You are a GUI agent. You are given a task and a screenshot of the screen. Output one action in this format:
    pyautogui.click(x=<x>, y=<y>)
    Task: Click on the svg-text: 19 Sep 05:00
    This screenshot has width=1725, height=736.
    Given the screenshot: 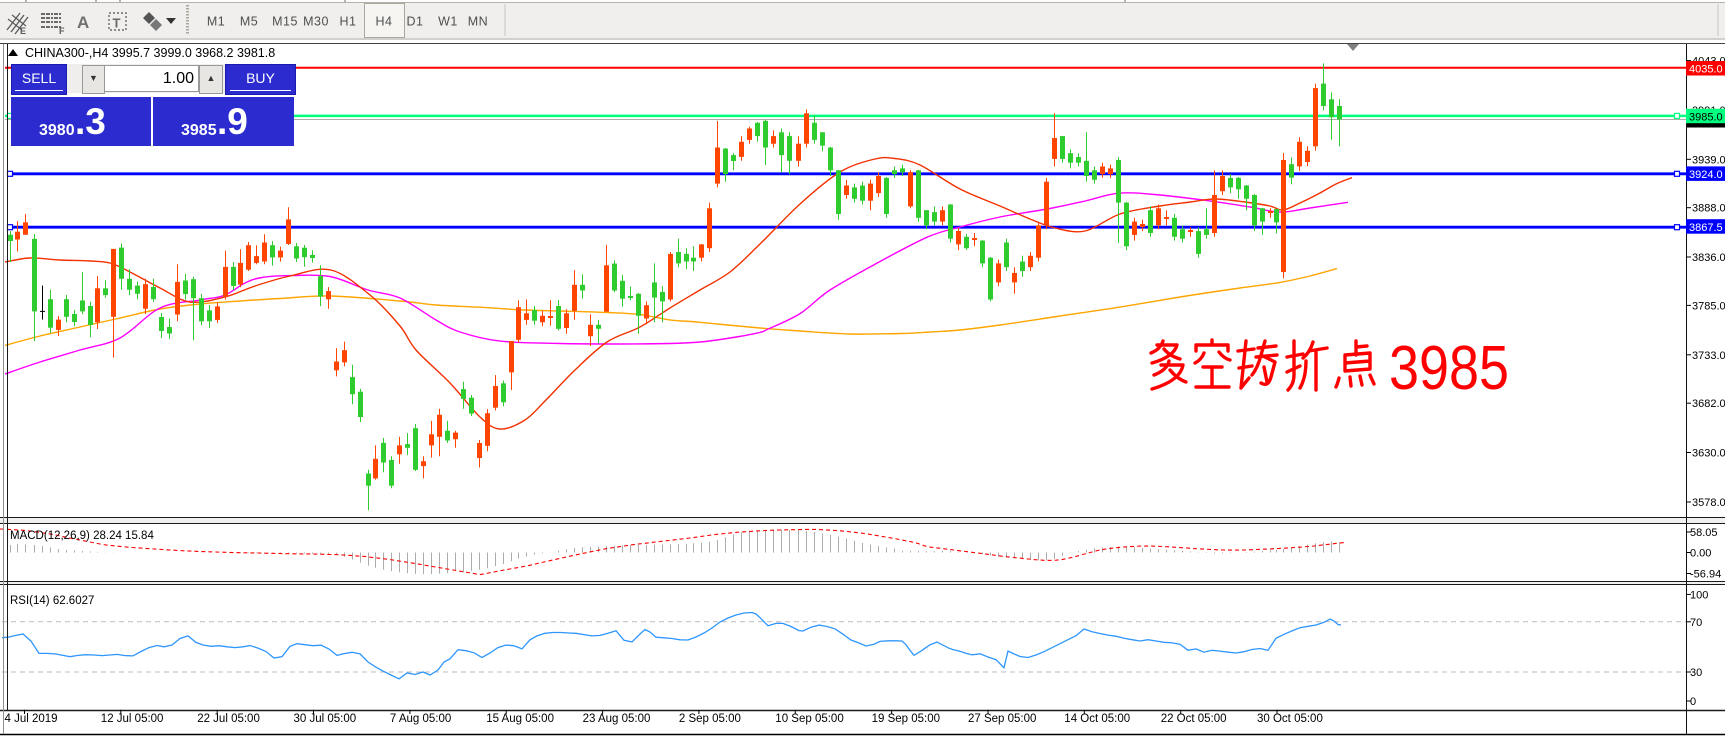 What is the action you would take?
    pyautogui.click(x=906, y=719)
    